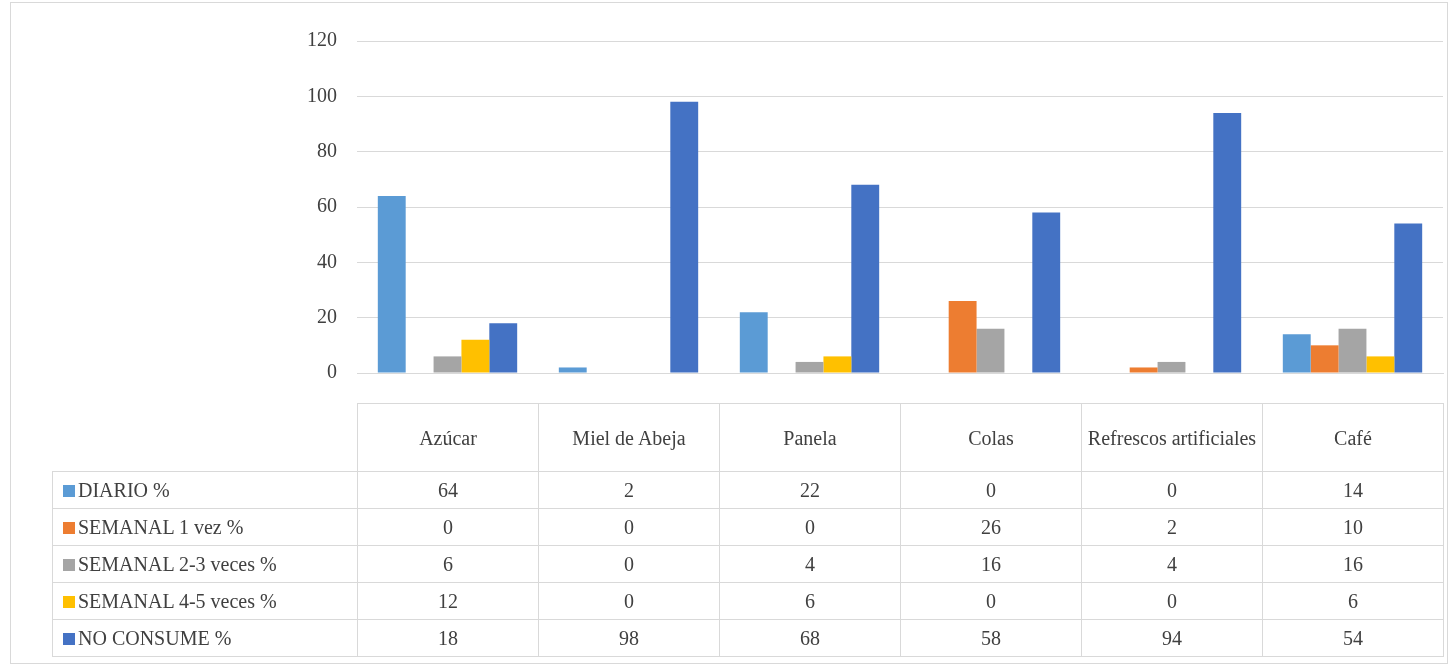 This screenshot has height=670, width=1450. What do you see at coordinates (991, 638) in the screenshot?
I see `data-label: 58` at bounding box center [991, 638].